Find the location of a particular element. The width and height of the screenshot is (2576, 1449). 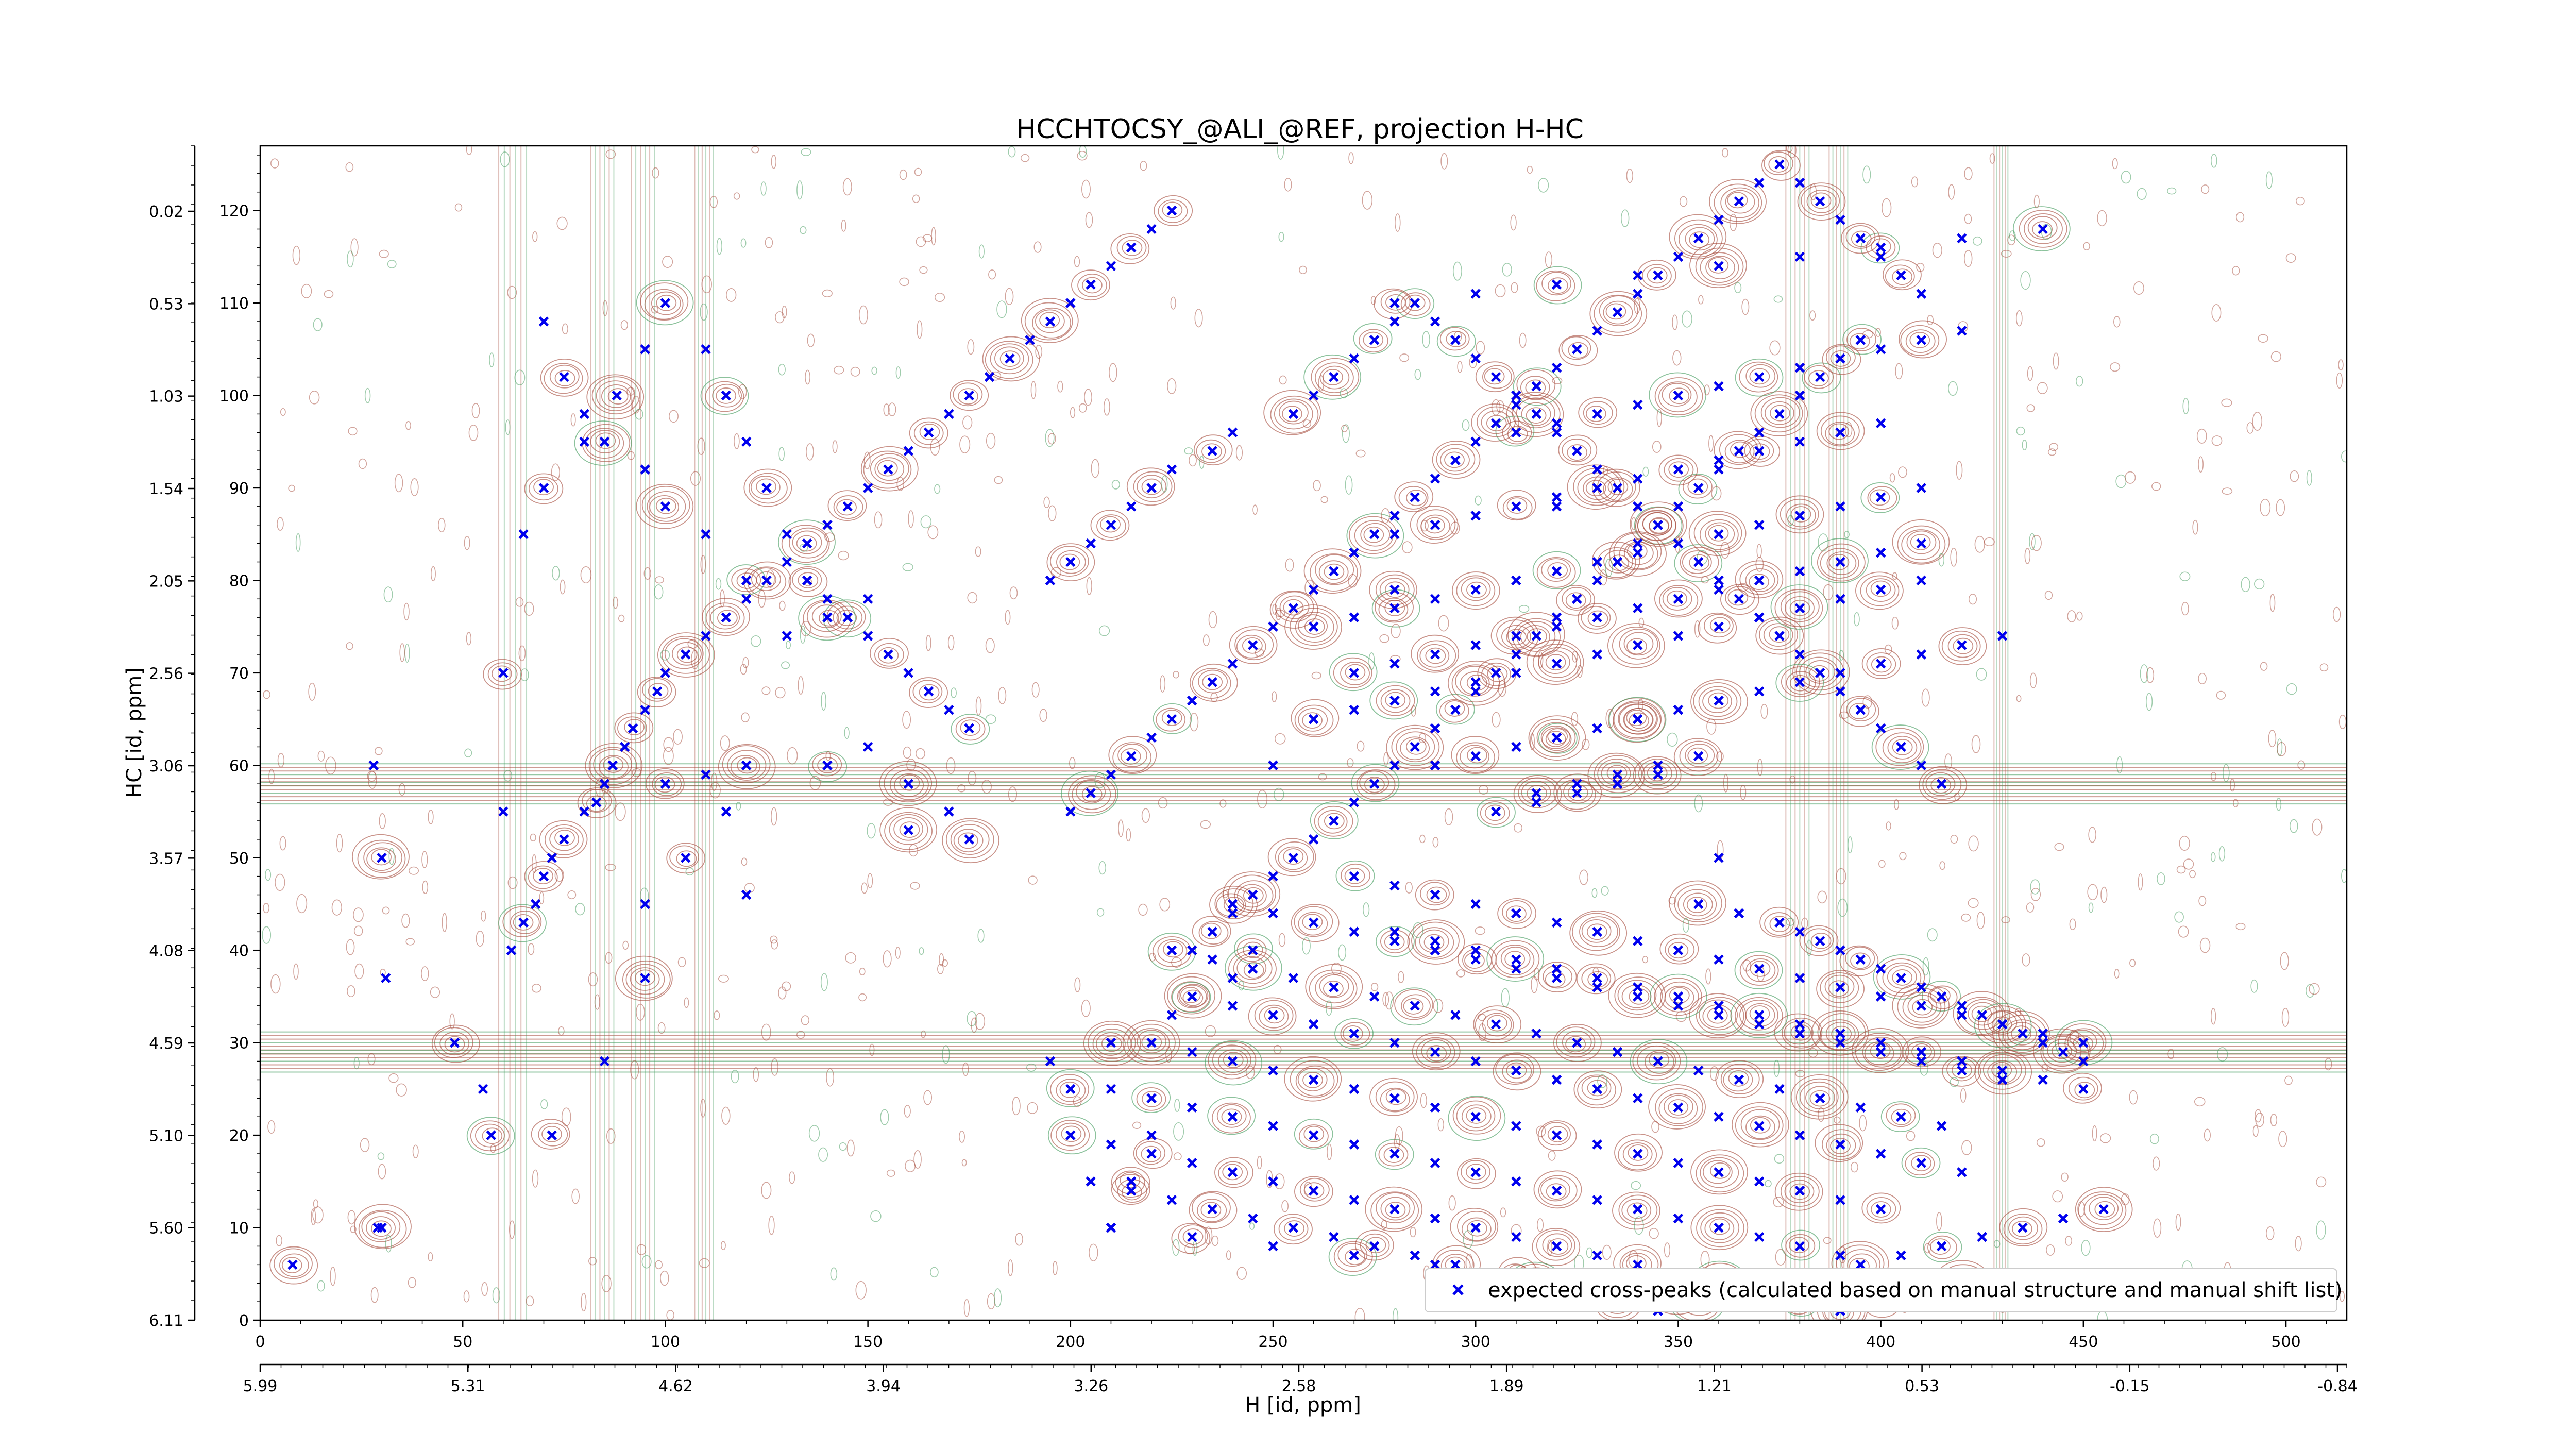

y-tick-label: 30 is located at coordinates (239, 1044).